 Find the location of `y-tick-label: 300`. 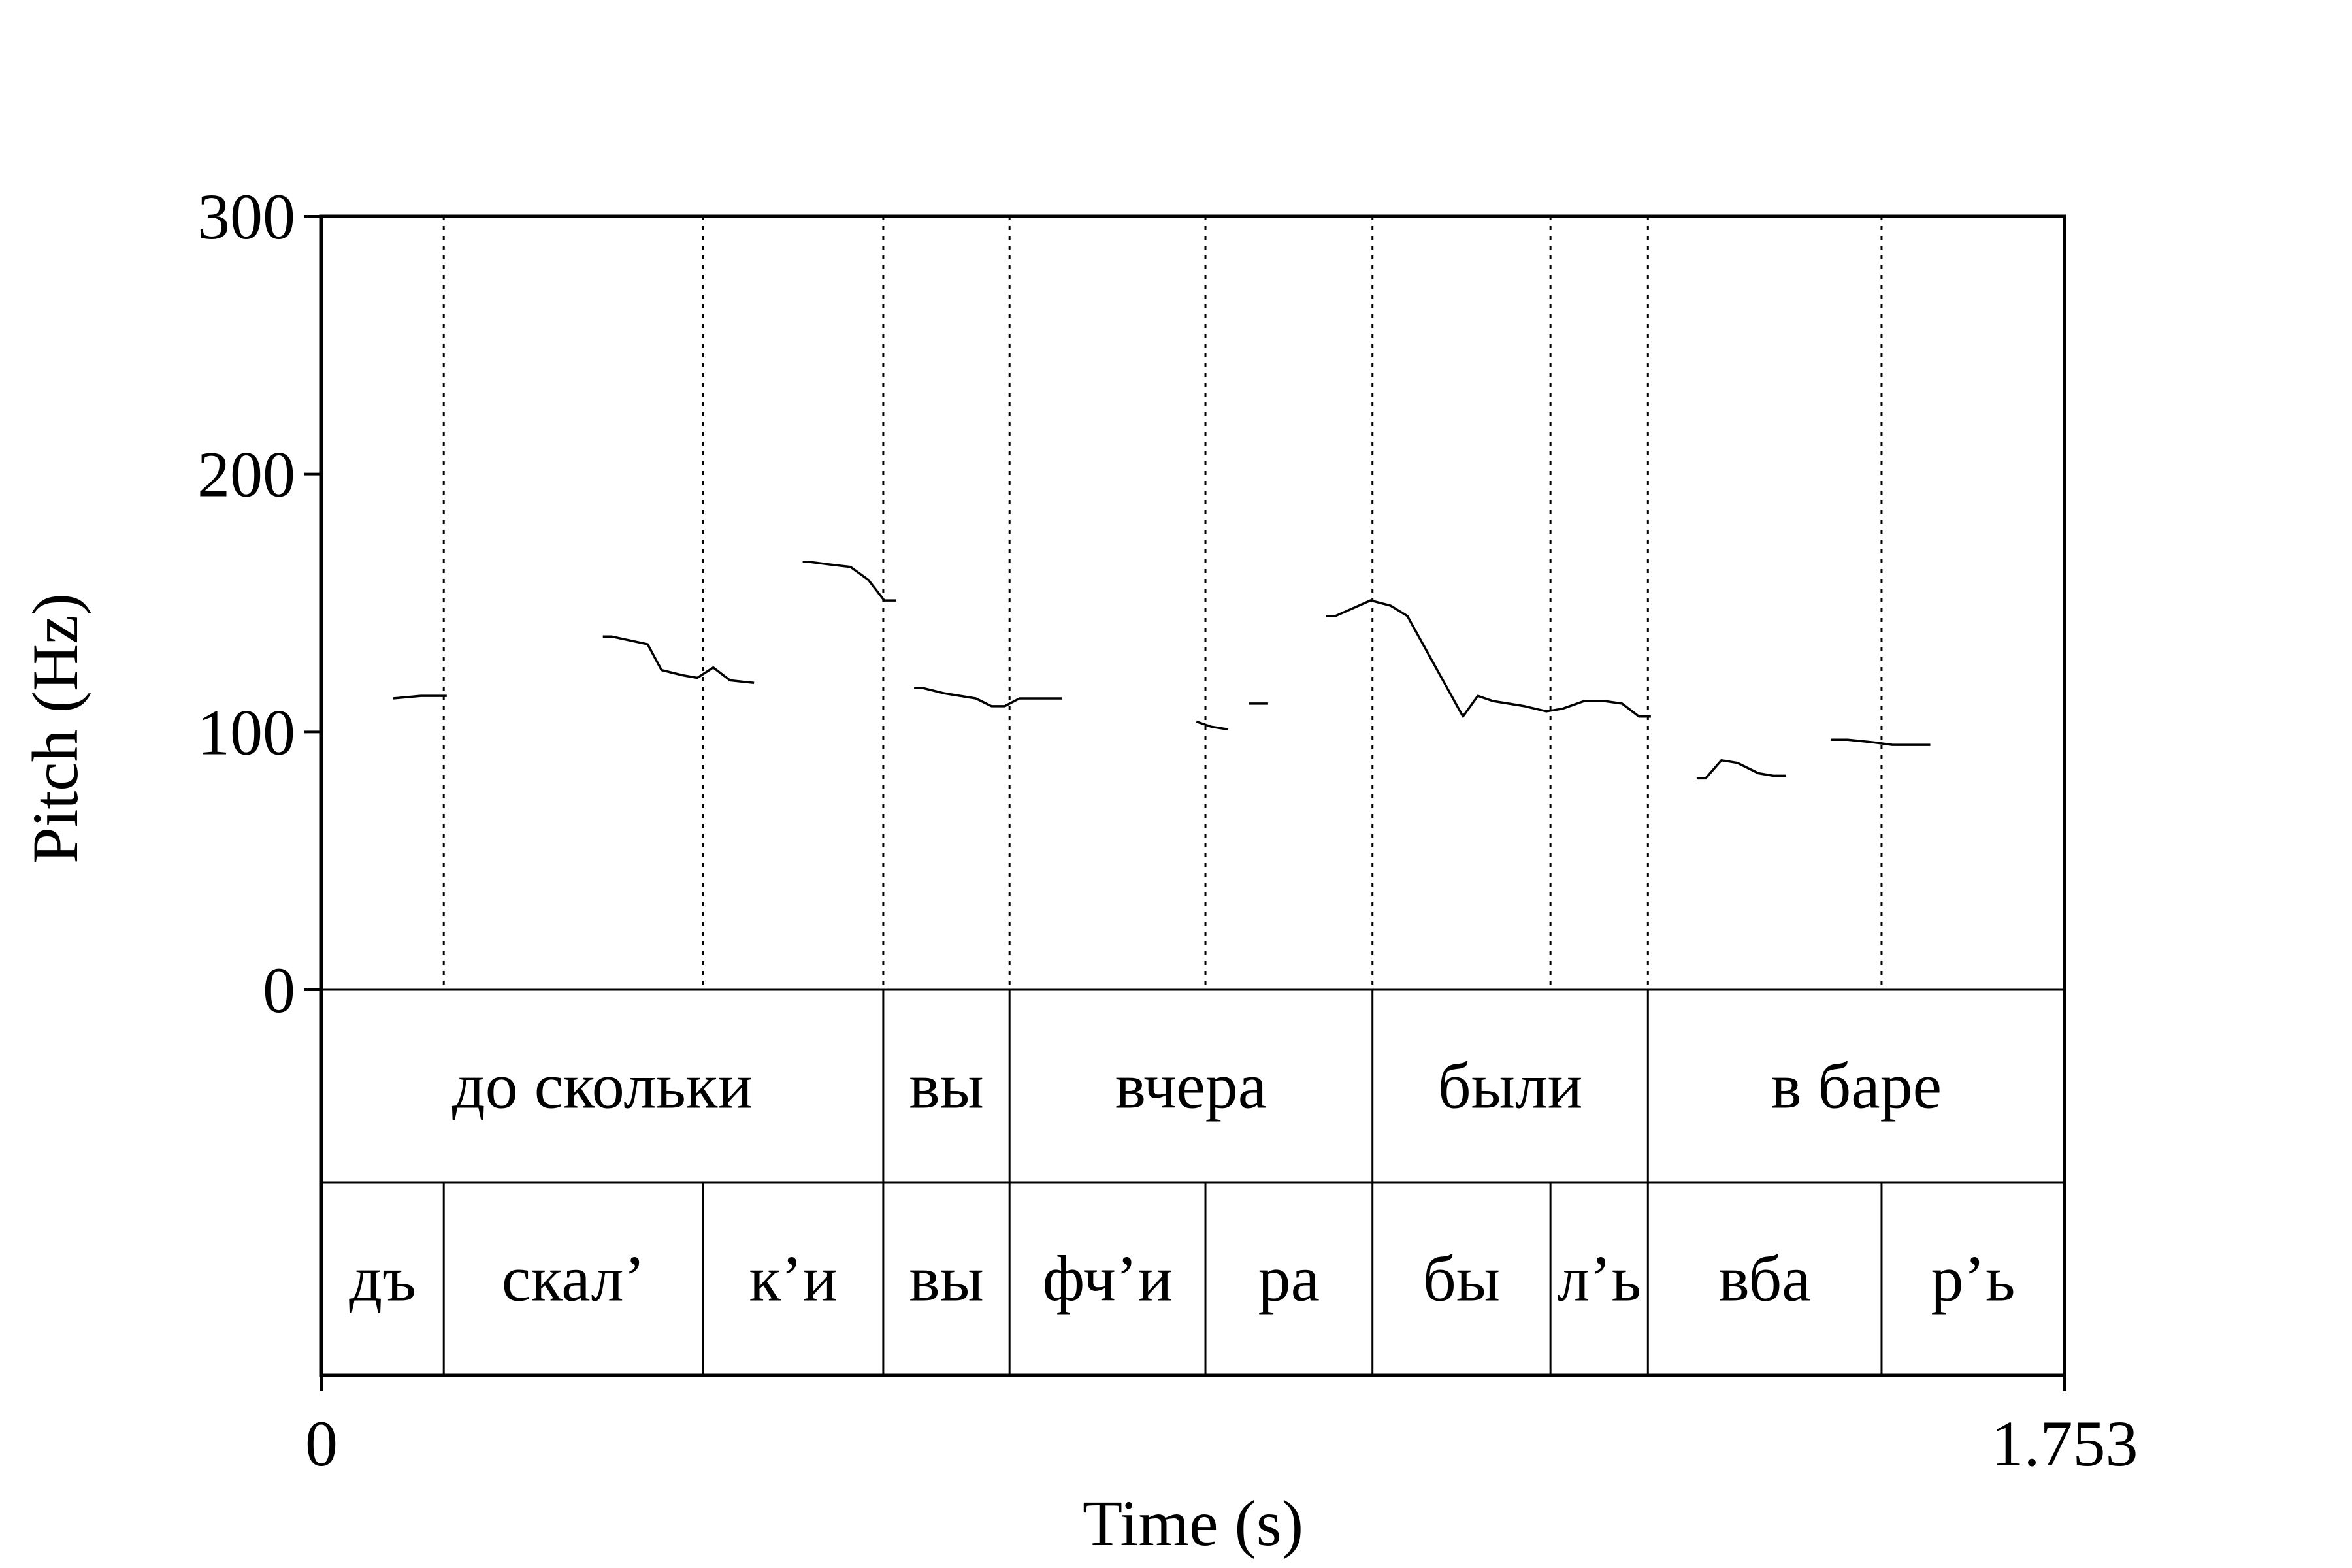

y-tick-label: 300 is located at coordinates (246, 216).